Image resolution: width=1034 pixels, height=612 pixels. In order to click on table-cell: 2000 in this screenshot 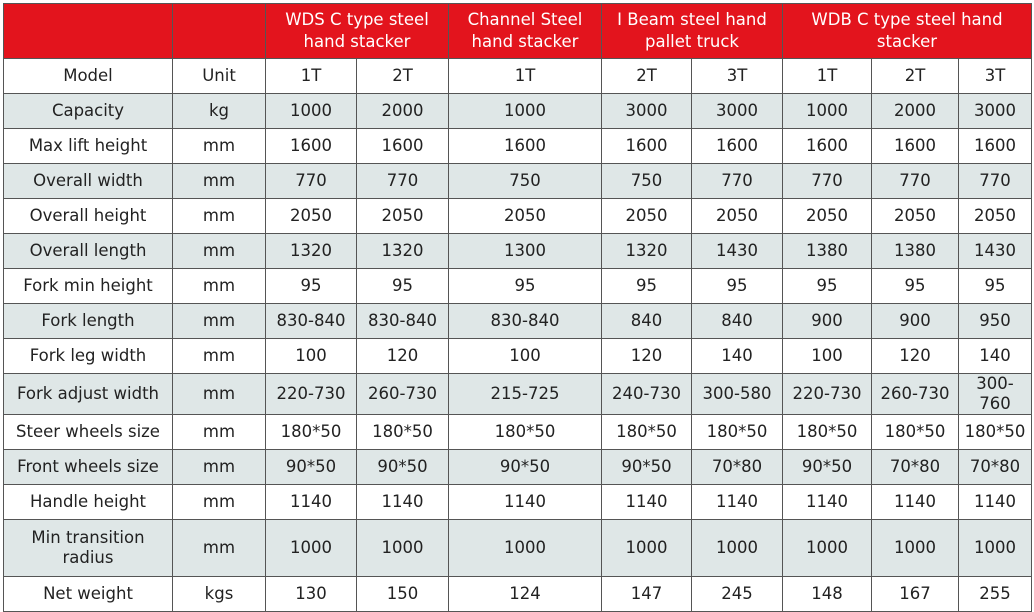, I will do `click(915, 111)`.